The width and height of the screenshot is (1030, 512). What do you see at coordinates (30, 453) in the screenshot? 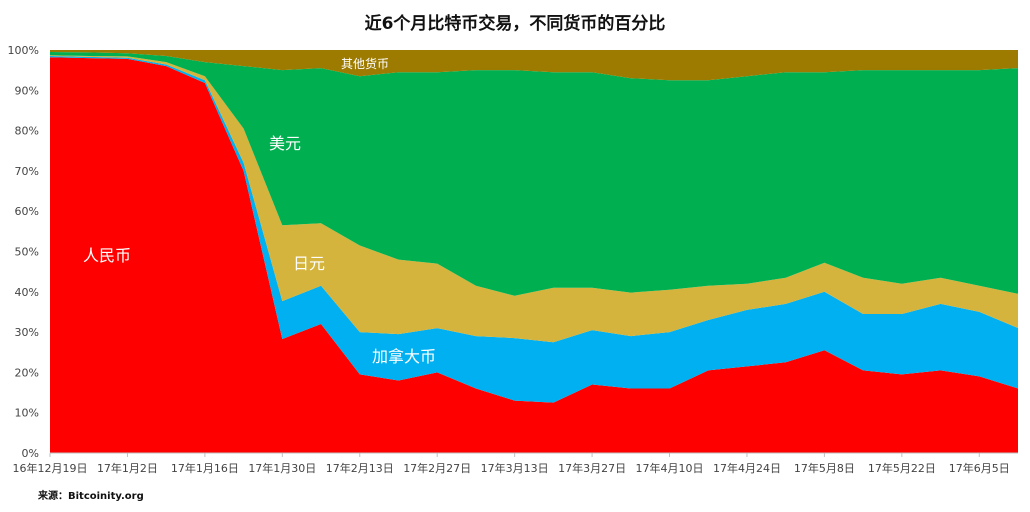
I see `y-tick-label: 0%` at bounding box center [30, 453].